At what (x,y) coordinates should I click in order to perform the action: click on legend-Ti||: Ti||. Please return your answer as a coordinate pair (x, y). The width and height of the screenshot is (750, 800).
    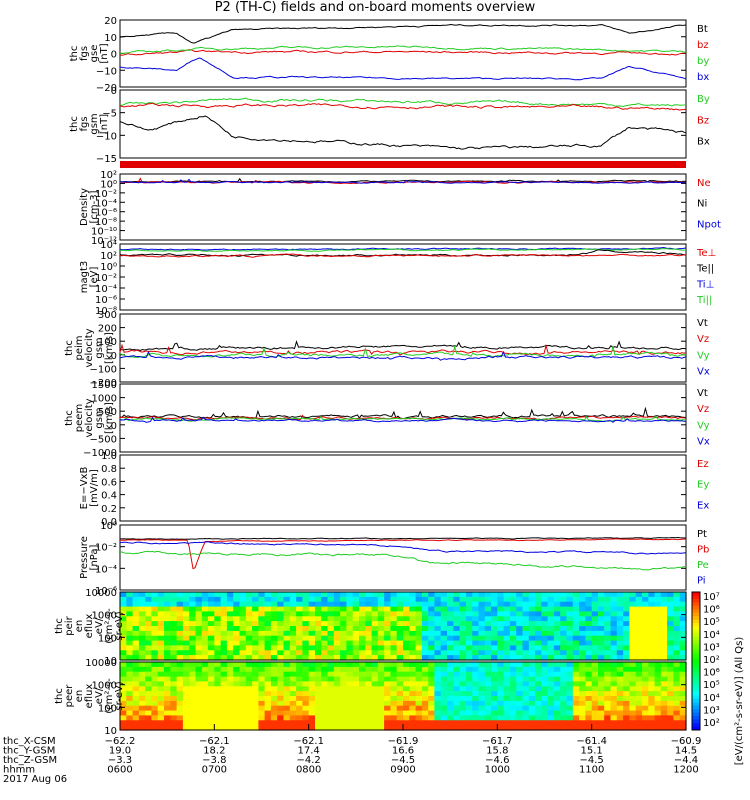
    Looking at the image, I should click on (704, 300).